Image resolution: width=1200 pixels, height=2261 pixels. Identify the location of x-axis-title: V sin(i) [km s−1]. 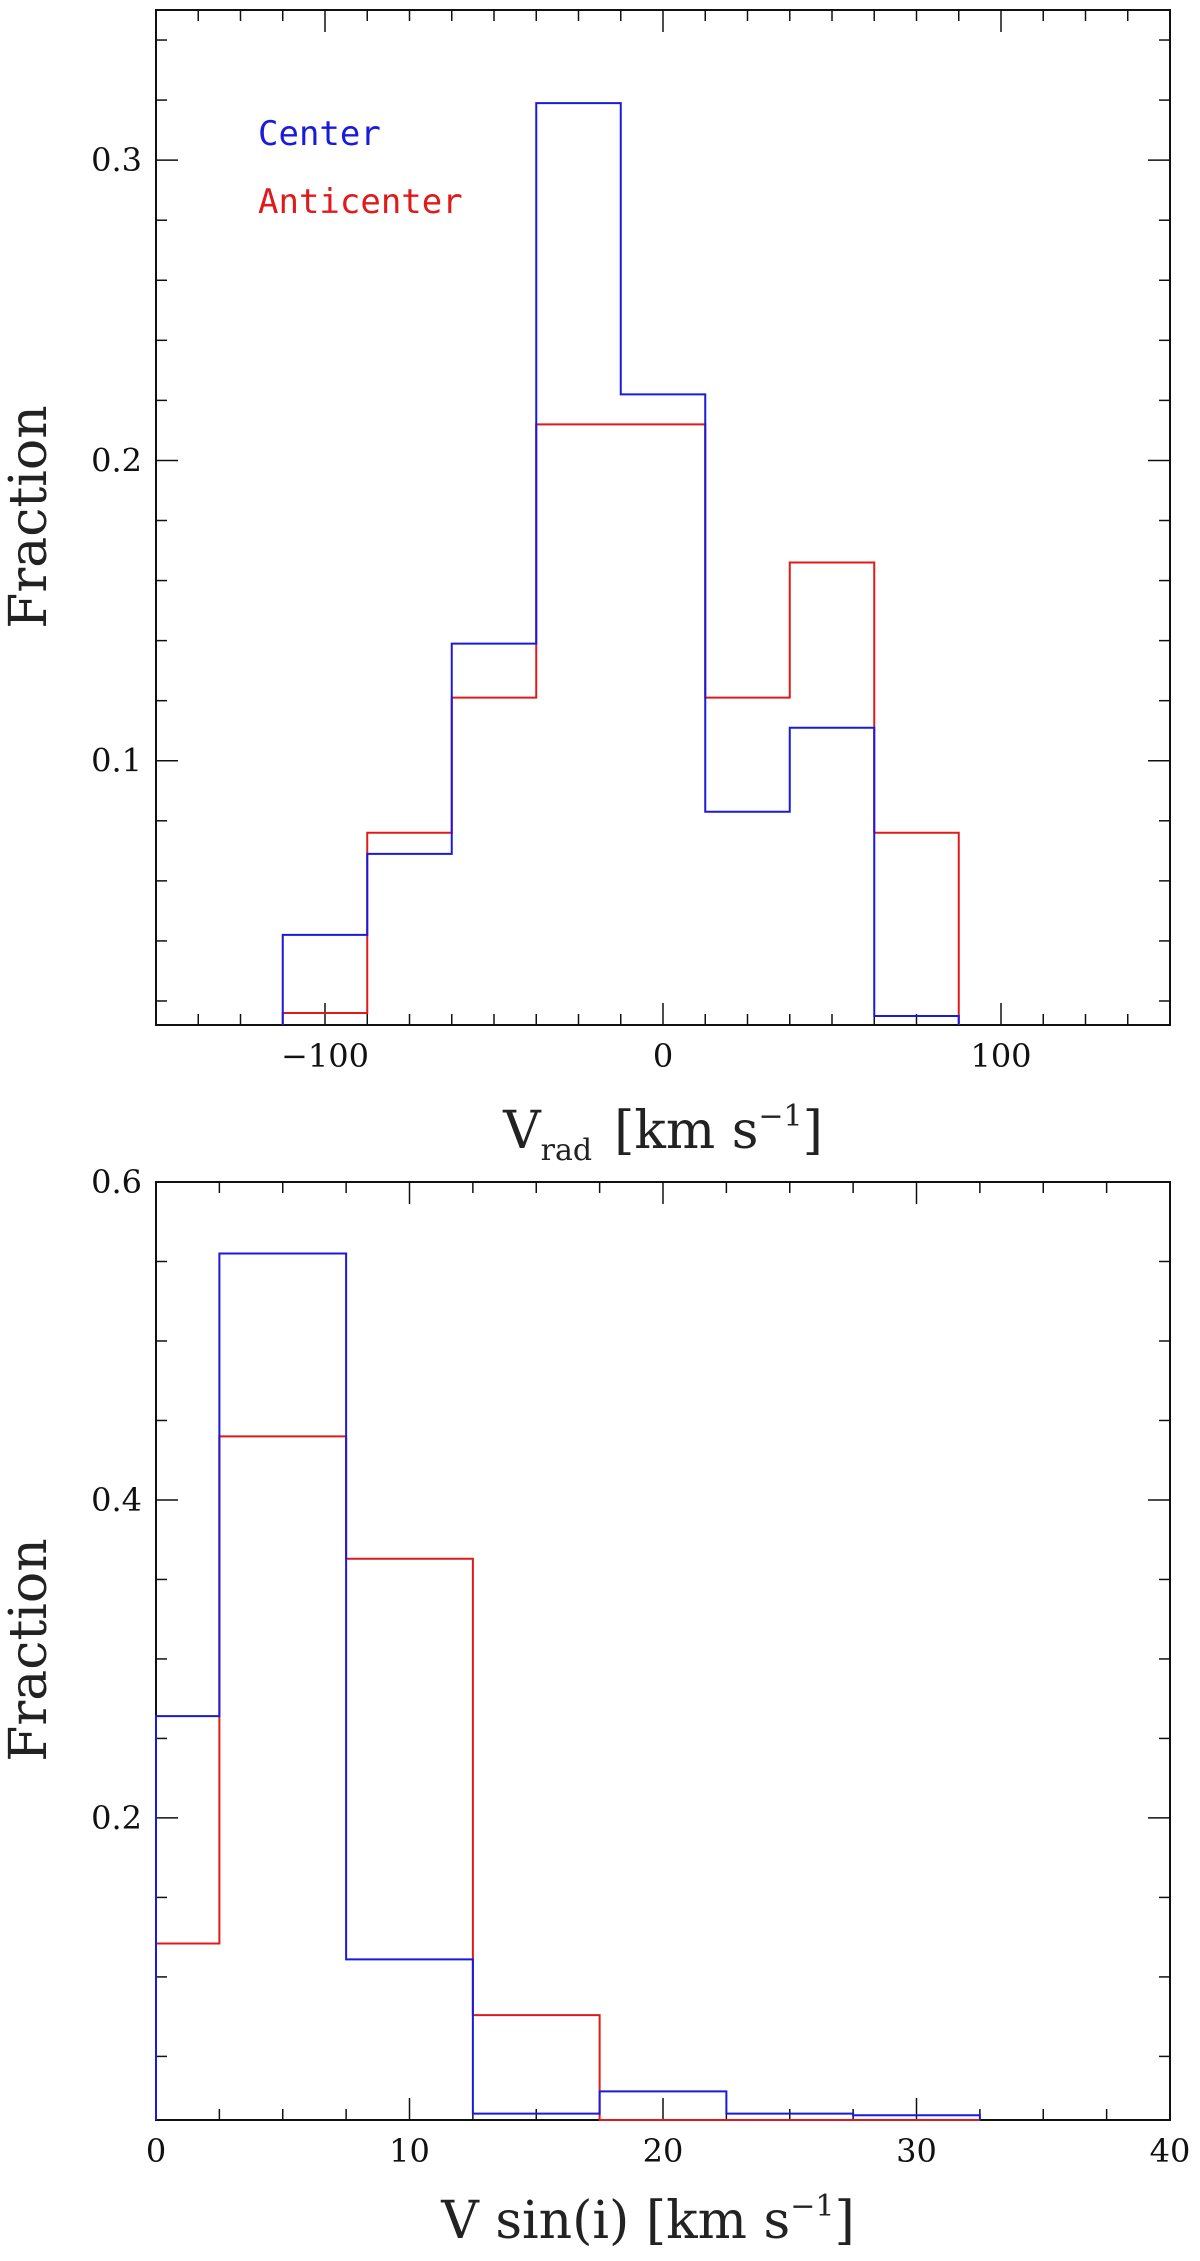
(647, 2220).